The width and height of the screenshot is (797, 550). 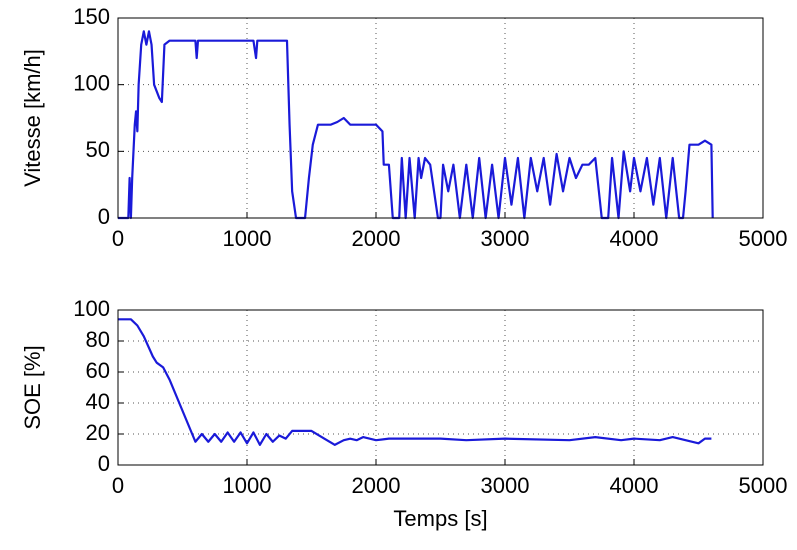 What do you see at coordinates (98, 401) in the screenshot?
I see `y-tick-label: 40` at bounding box center [98, 401].